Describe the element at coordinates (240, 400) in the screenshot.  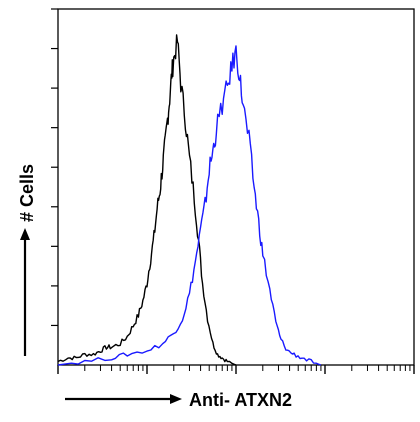
I see `x-axis-label: Anti- ATXN2` at that location.